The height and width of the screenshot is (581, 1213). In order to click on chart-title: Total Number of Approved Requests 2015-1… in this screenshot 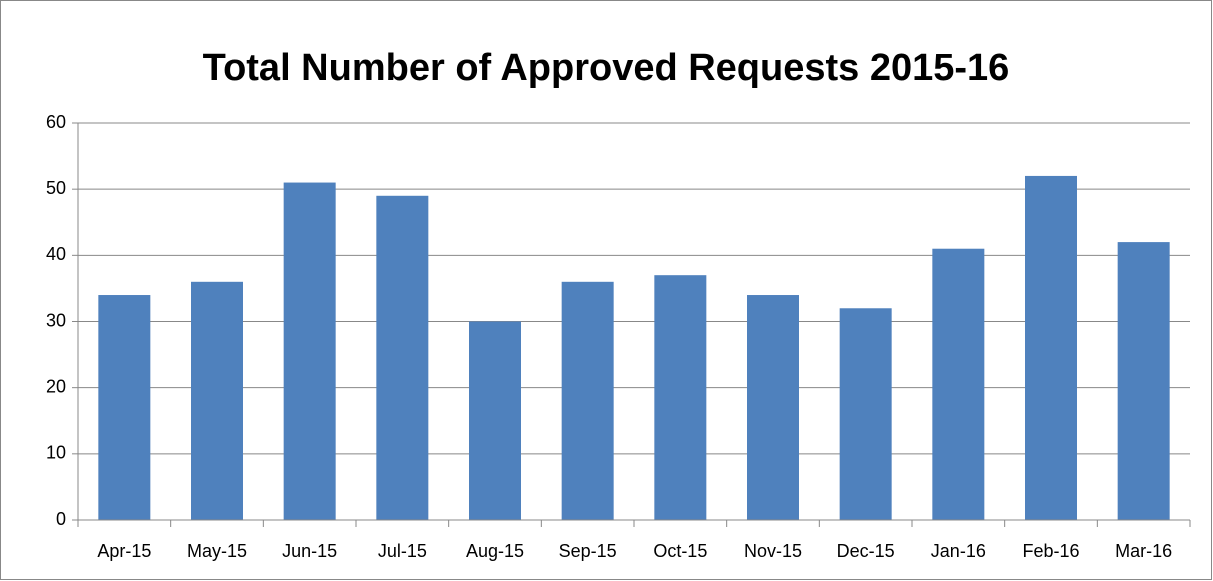, I will do `click(606, 68)`.